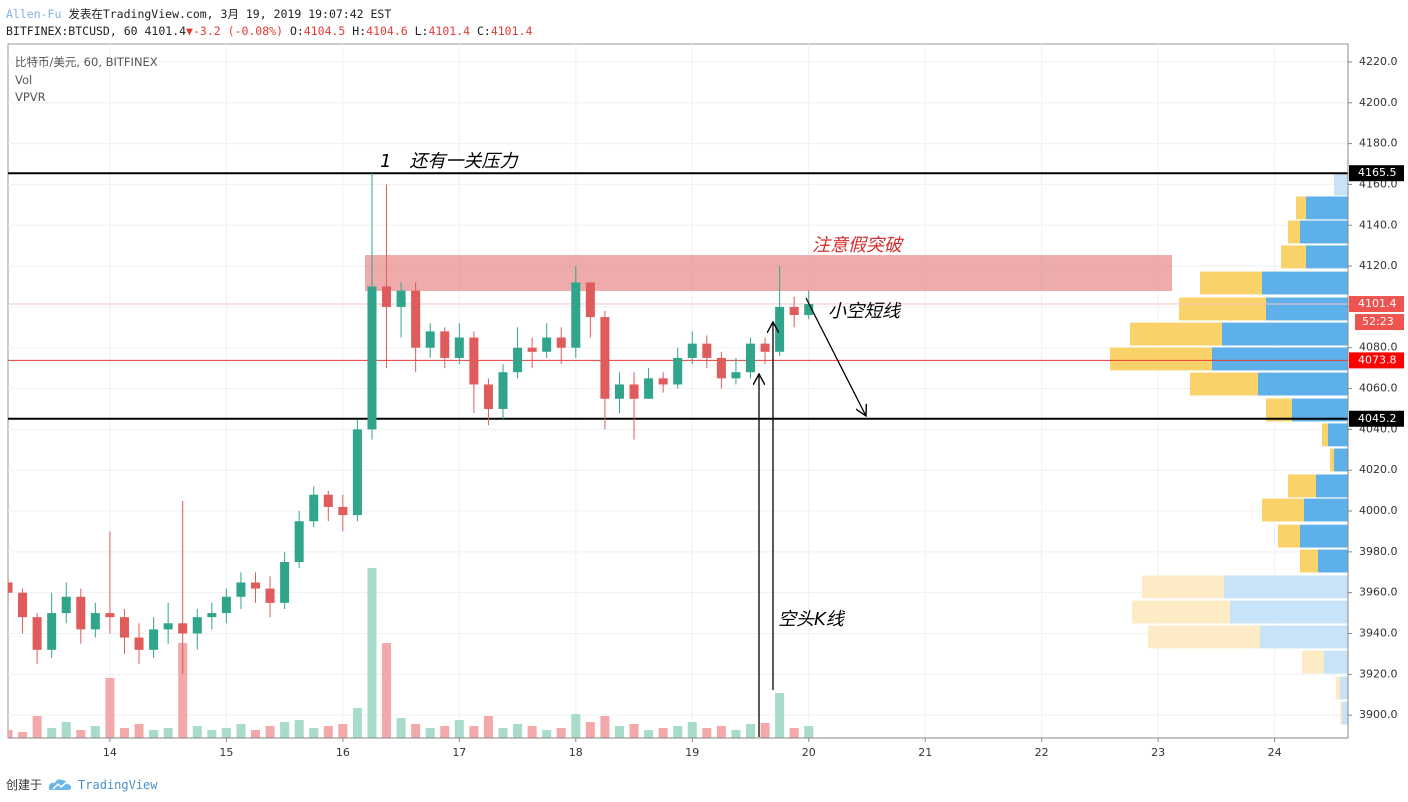 The image size is (1408, 802). Describe the element at coordinates (511, 31) in the screenshot. I see `ohlc-value: 4101.4` at that location.